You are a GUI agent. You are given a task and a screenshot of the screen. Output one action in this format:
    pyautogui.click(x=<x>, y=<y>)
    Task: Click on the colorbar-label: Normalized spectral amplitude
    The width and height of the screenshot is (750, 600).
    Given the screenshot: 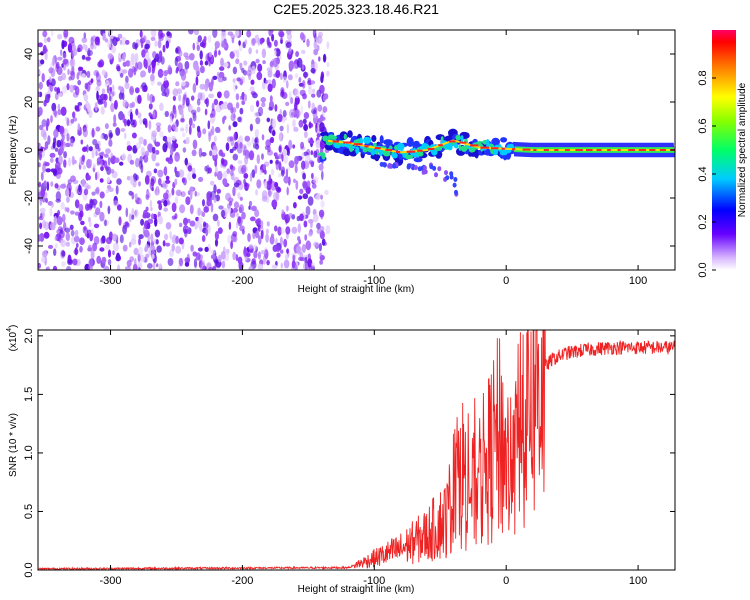 What is the action you would take?
    pyautogui.click(x=742, y=149)
    